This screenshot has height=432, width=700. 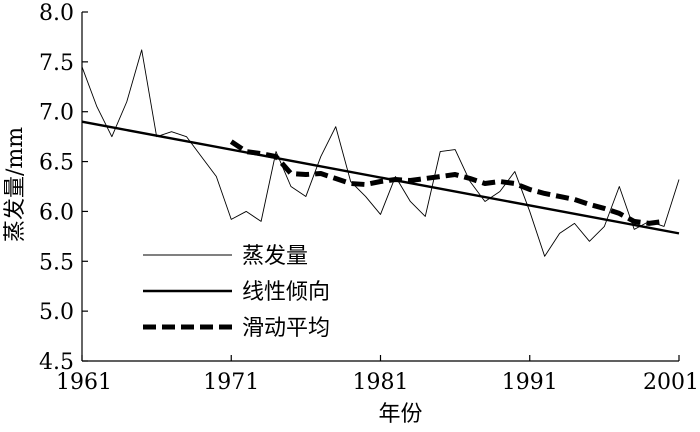 I want to click on legend-label-1: 线性倾向, so click(x=286, y=292).